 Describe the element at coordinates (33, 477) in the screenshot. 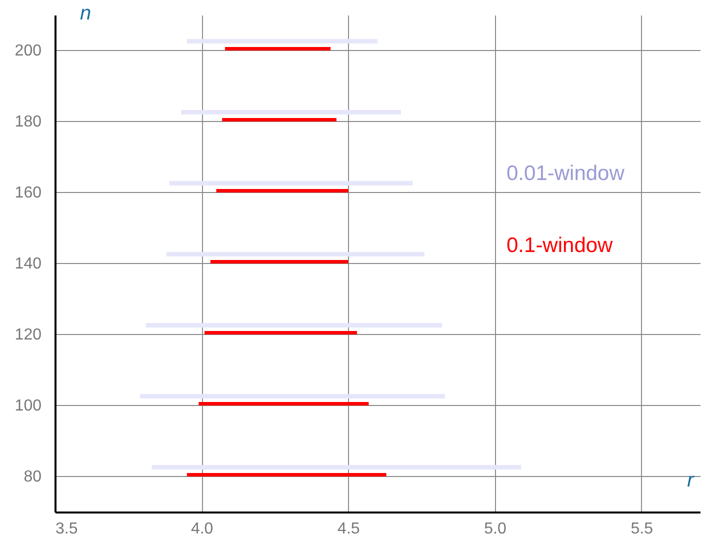

I see `y-tick-label: 80` at that location.